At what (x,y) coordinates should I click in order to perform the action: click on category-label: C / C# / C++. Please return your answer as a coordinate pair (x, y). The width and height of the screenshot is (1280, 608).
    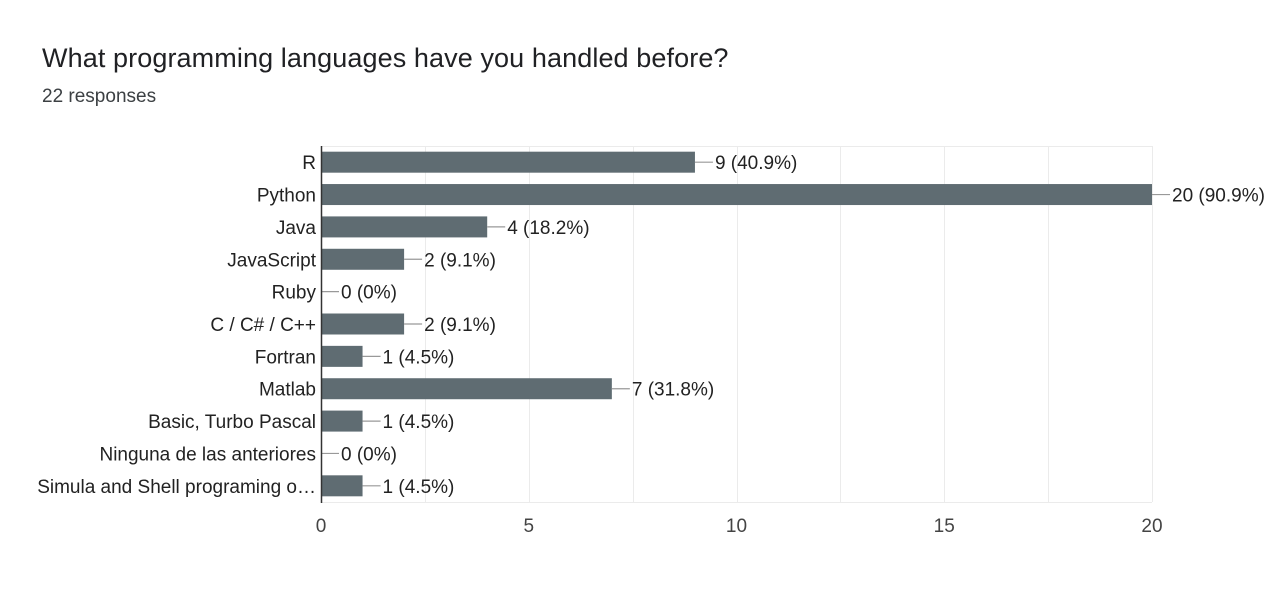
    Looking at the image, I should click on (263, 325).